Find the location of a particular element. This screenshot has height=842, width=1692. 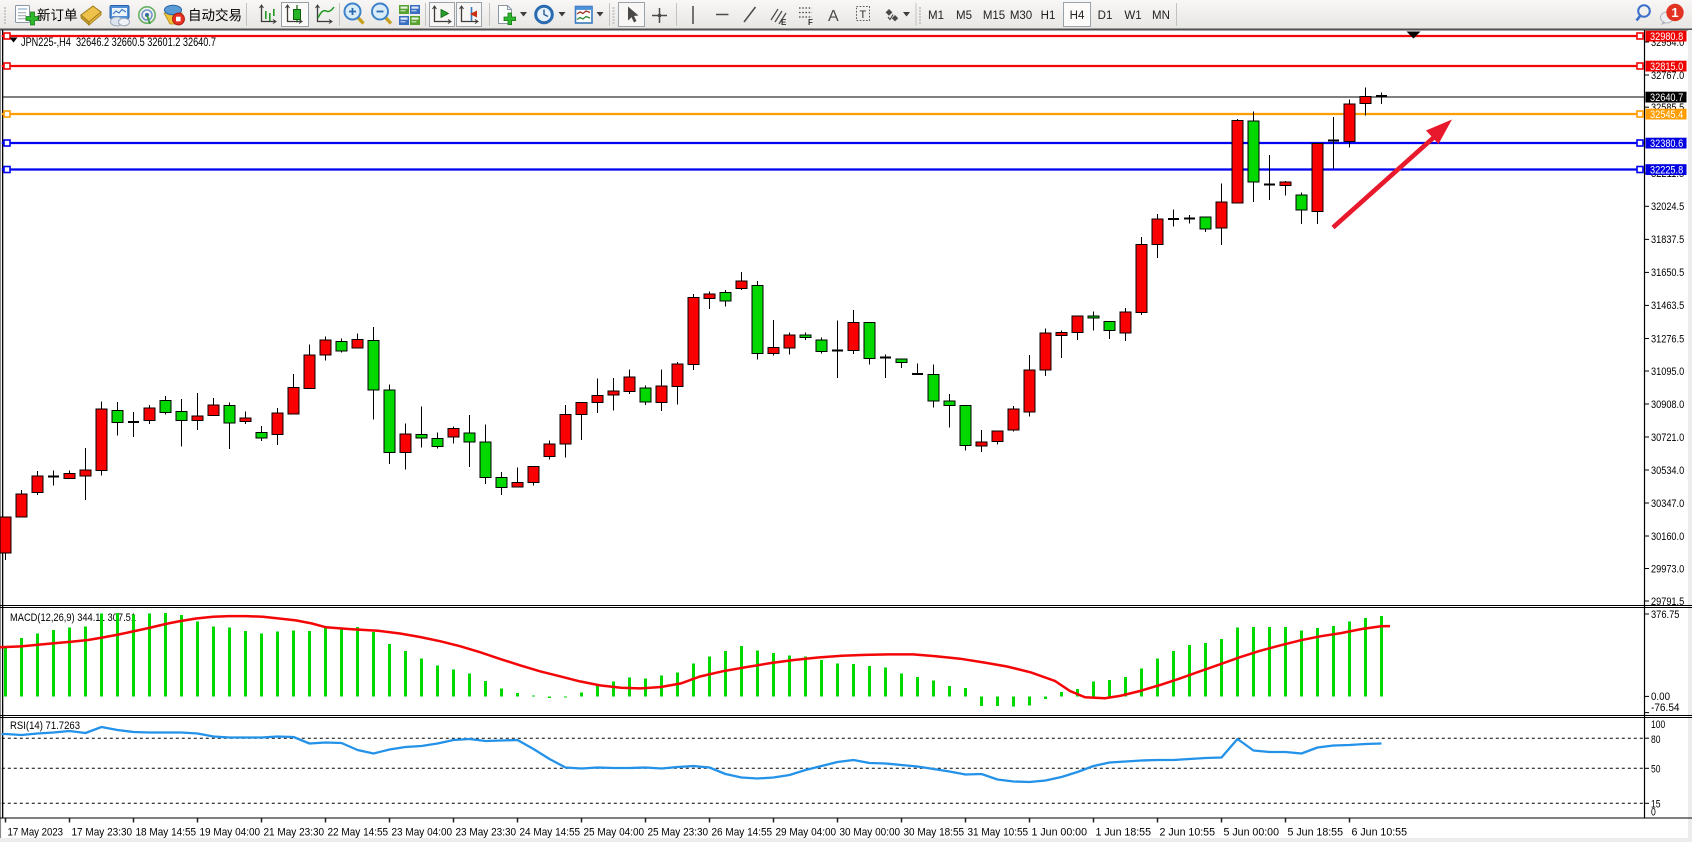

svg-text: D1 is located at coordinates (1105, 16).